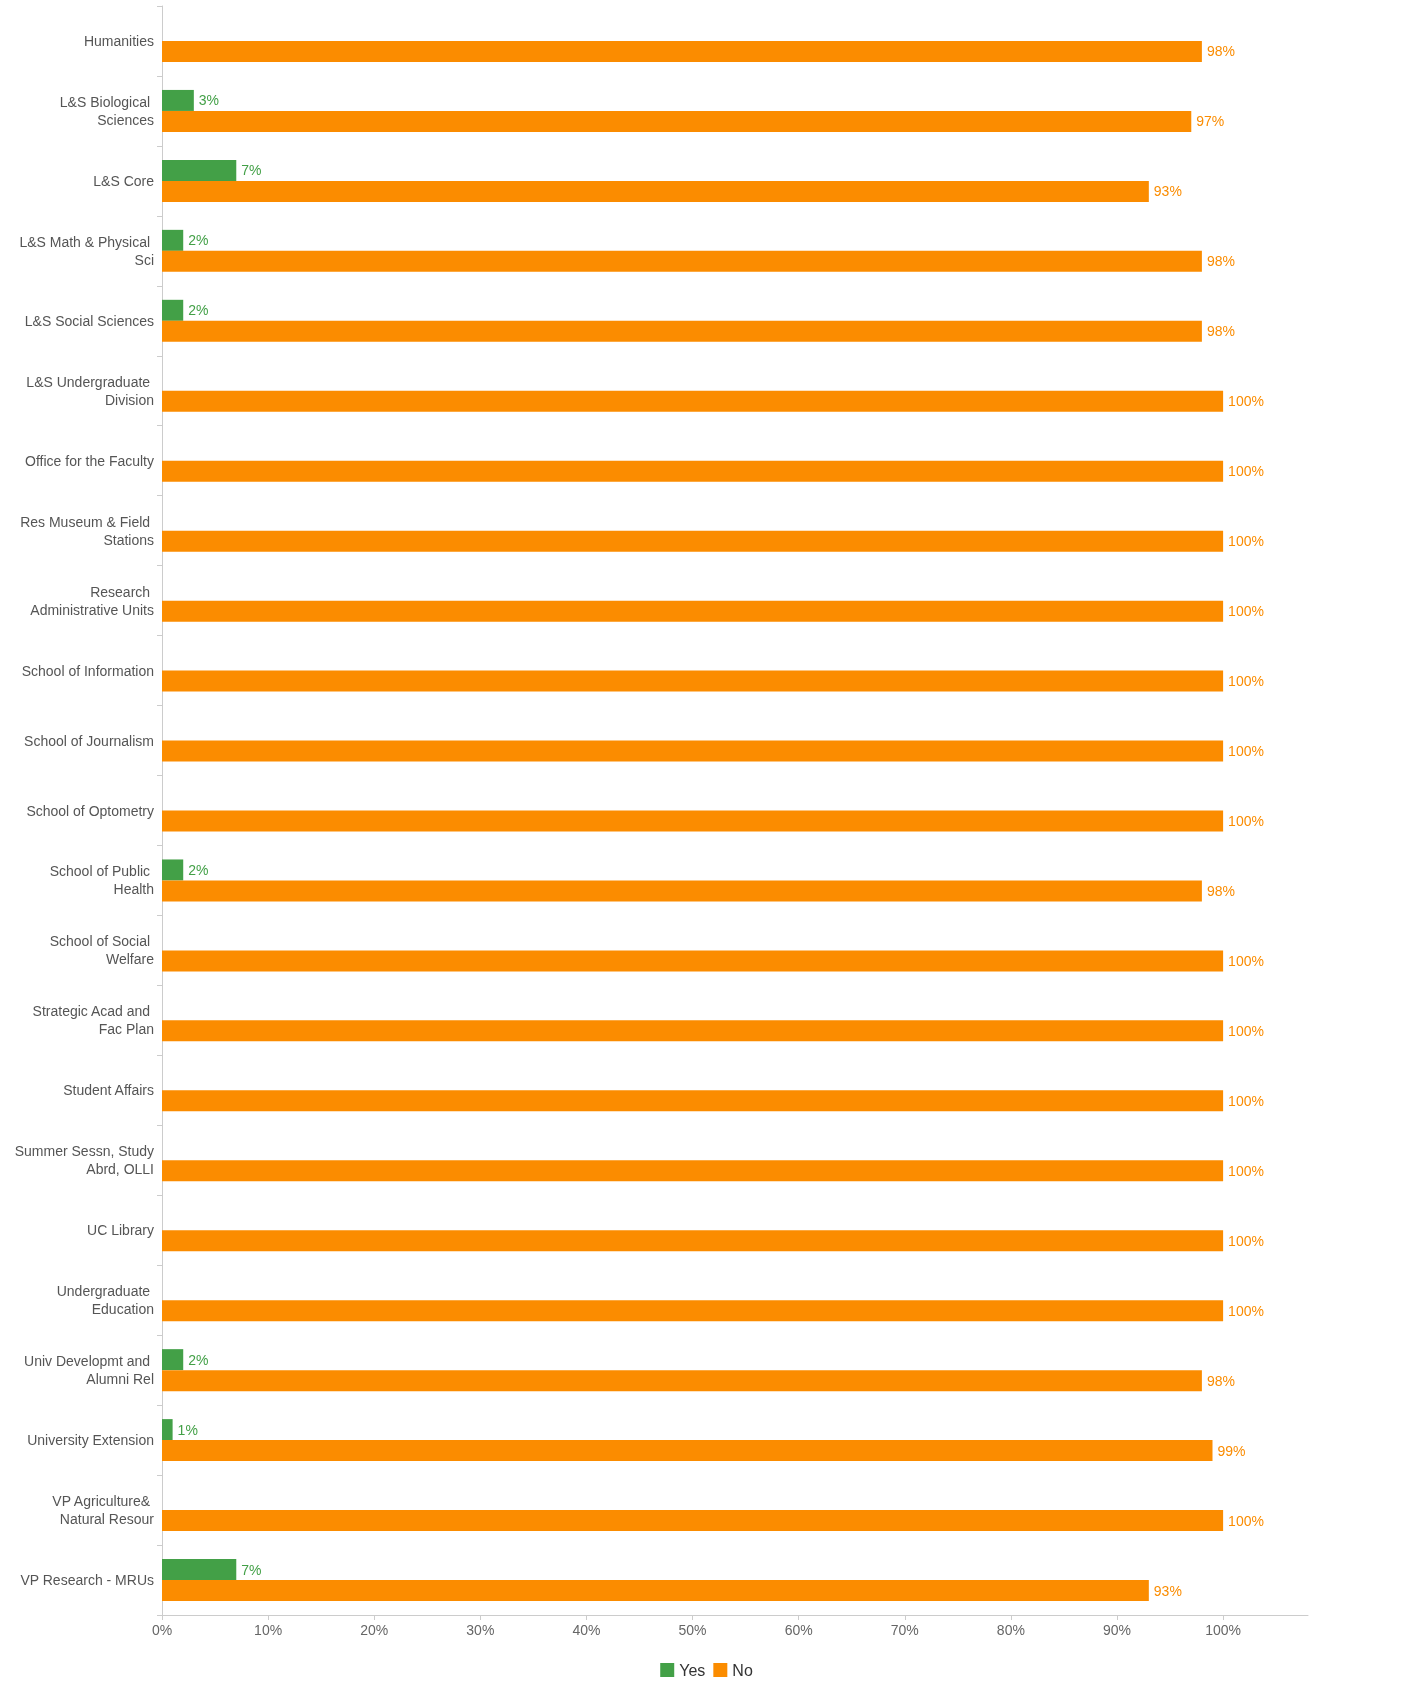 The height and width of the screenshot is (1685, 1413). What do you see at coordinates (90, 810) in the screenshot?
I see `y-tick-label: School of Optometry` at bounding box center [90, 810].